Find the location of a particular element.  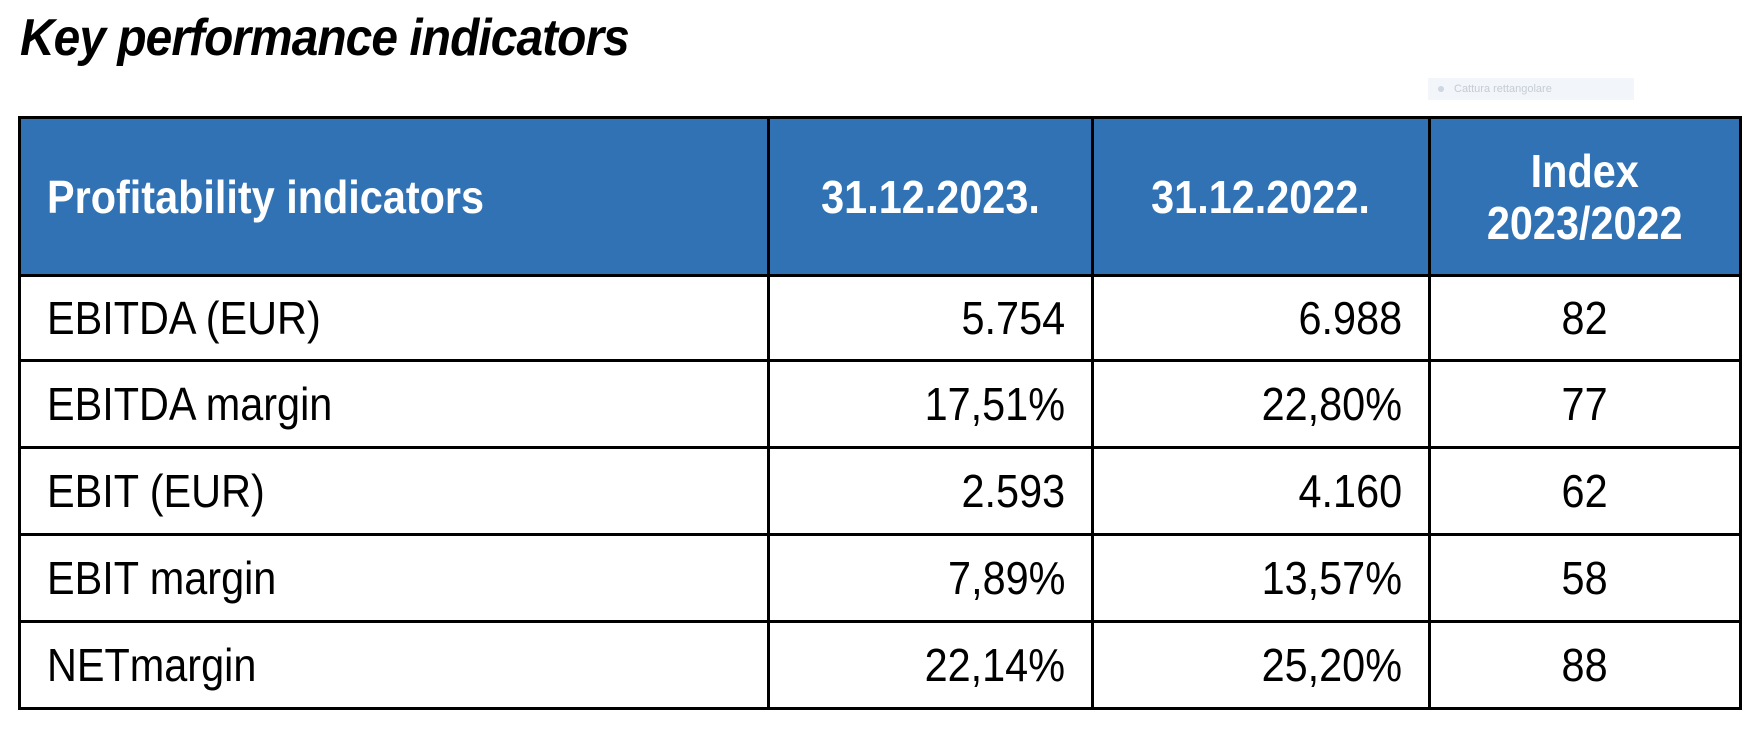

table-row: EBITDA margin 17,51% 22,80% 77 is located at coordinates (880, 404).